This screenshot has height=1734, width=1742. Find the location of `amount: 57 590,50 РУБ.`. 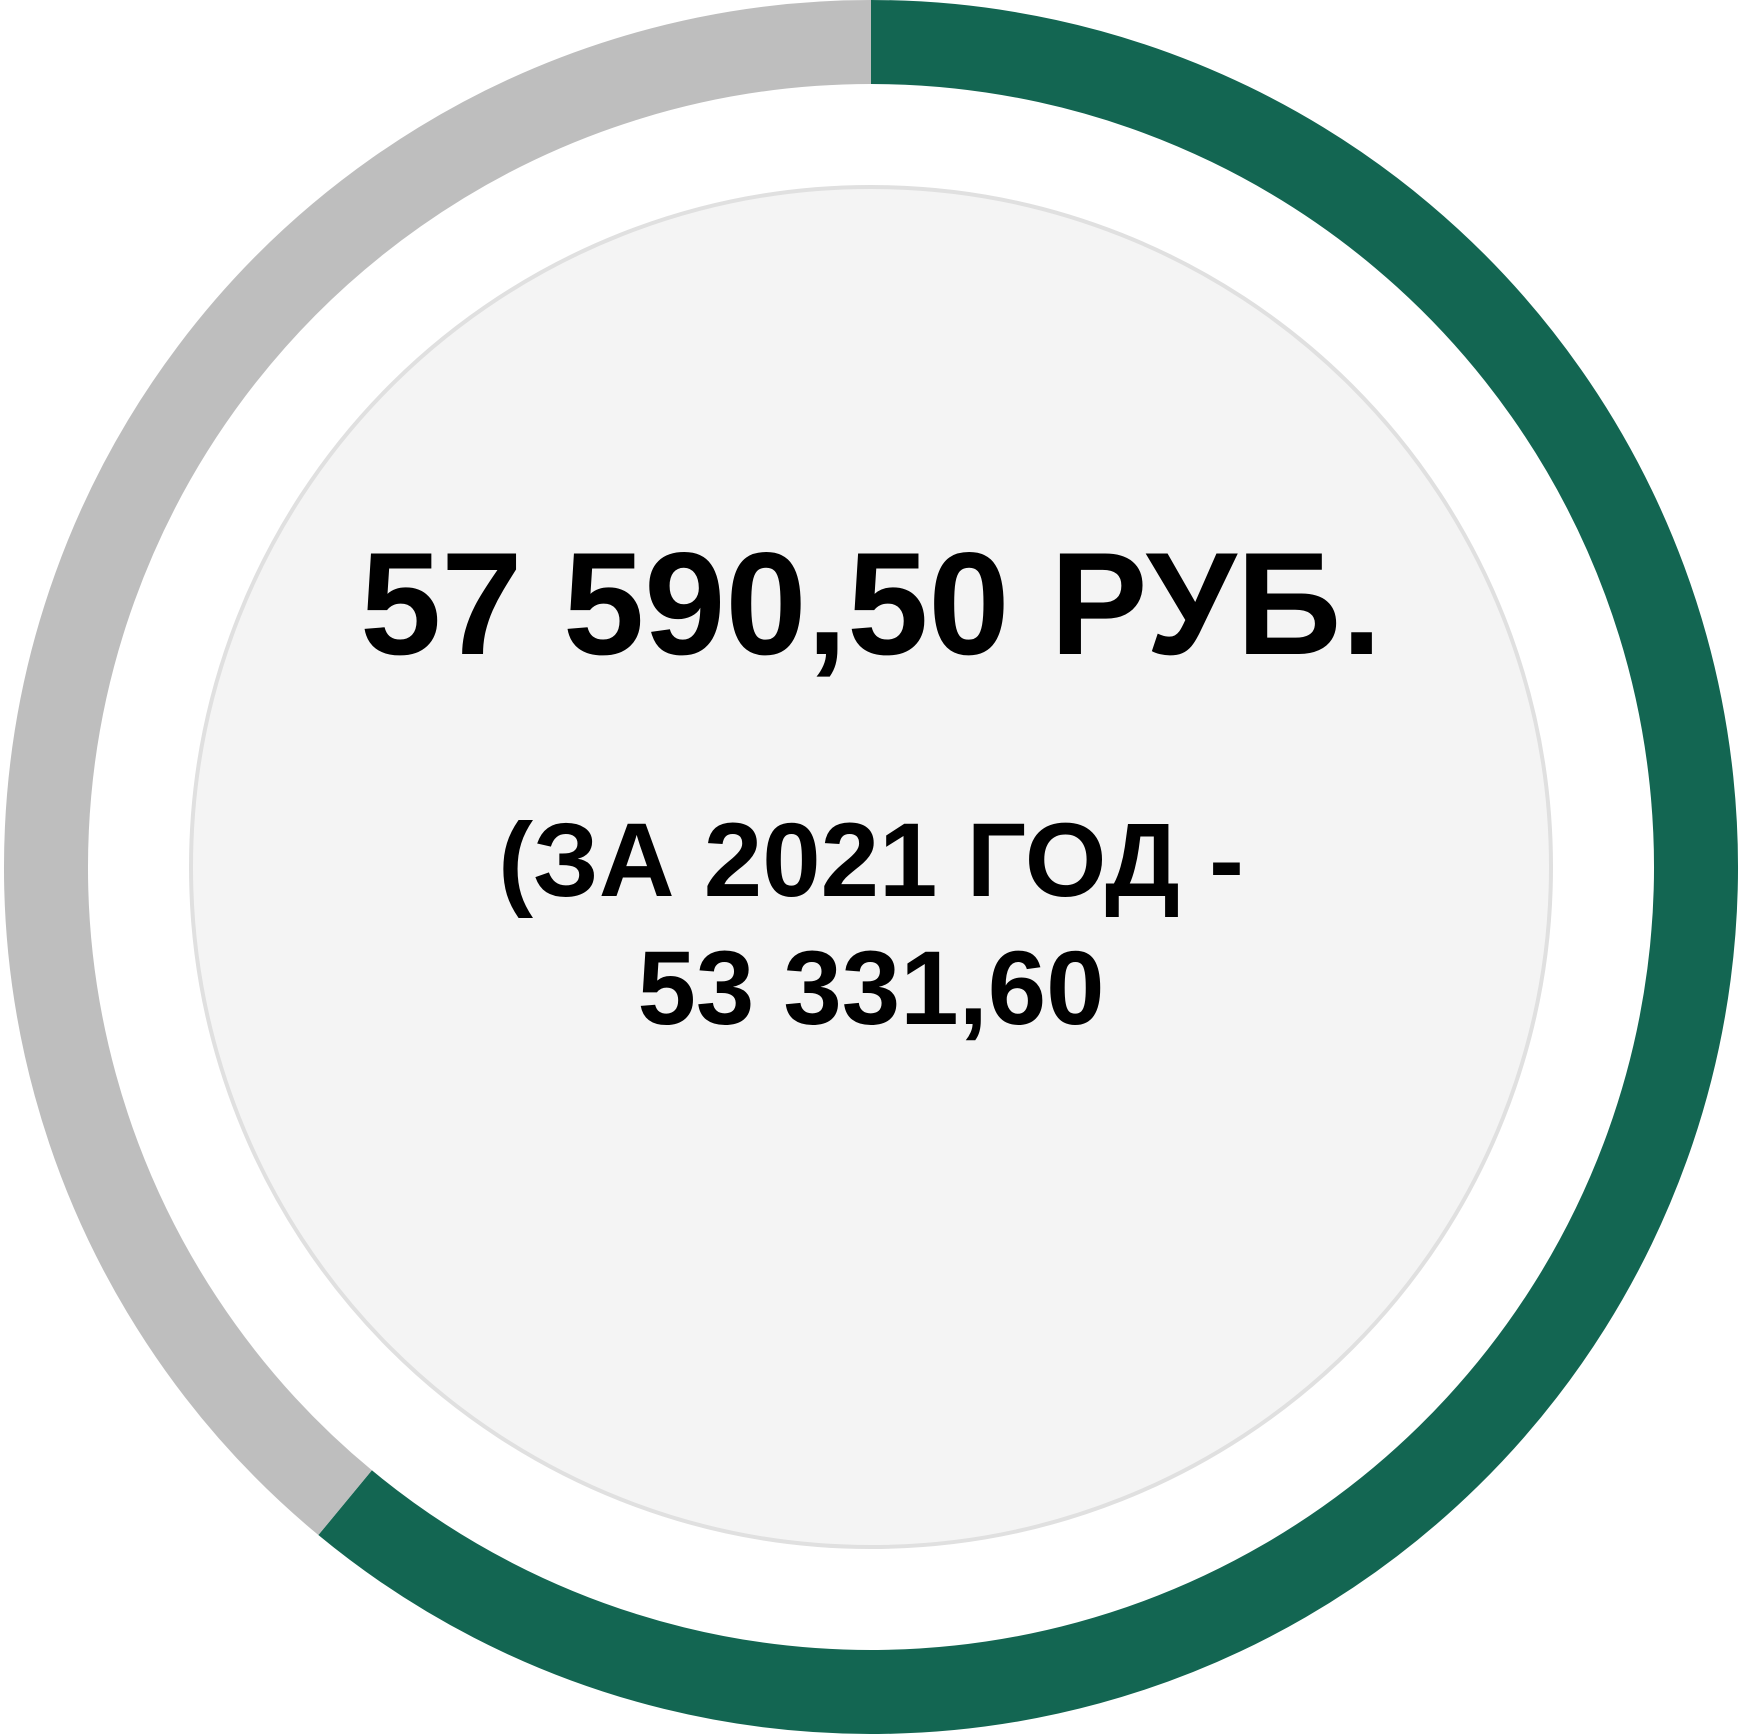

amount: 57 590,50 РУБ. is located at coordinates (871, 603).